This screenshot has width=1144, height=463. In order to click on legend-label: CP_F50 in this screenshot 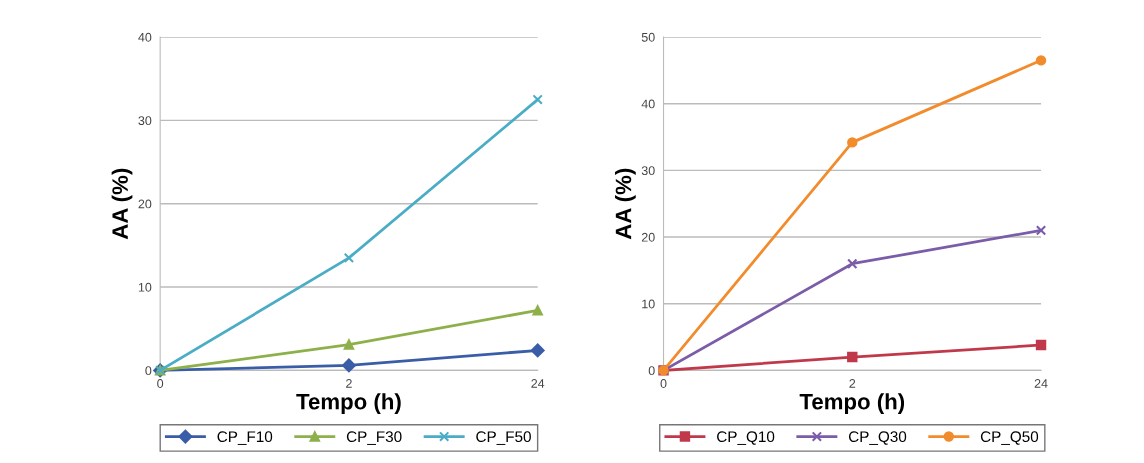, I will do `click(503, 438)`.